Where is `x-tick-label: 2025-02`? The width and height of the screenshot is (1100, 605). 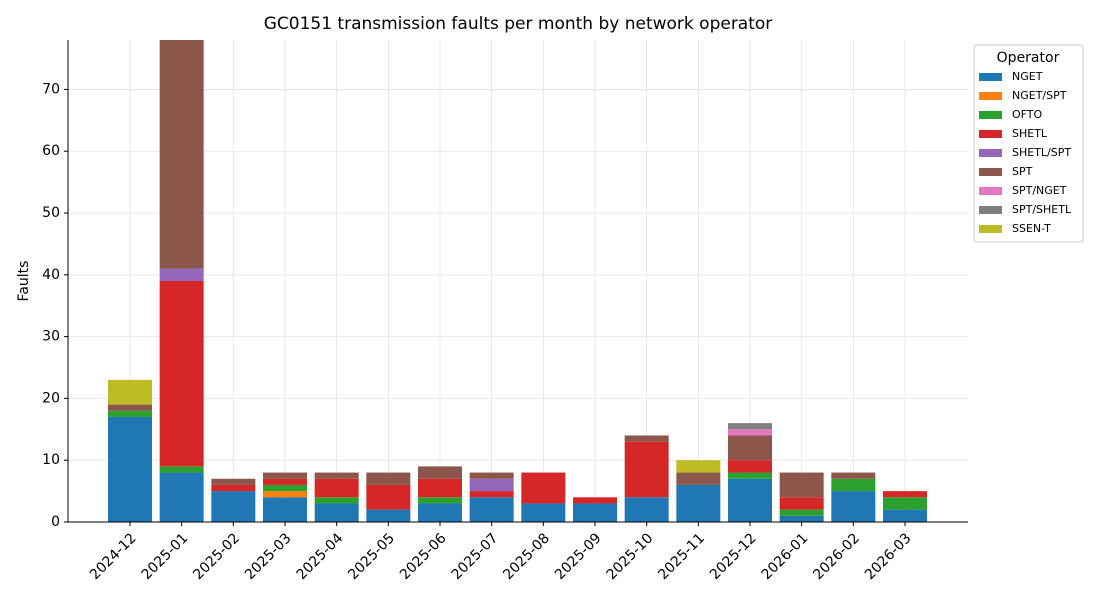
x-tick-label: 2025-02 is located at coordinates (216, 556).